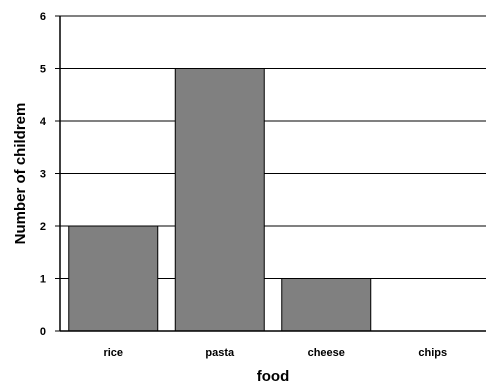 This screenshot has width=487, height=383. I want to click on bar-cheese, so click(326, 305).